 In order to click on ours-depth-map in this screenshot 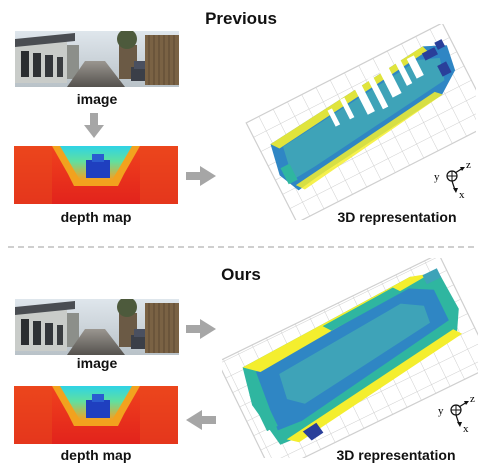, I will do `click(96, 415)`.